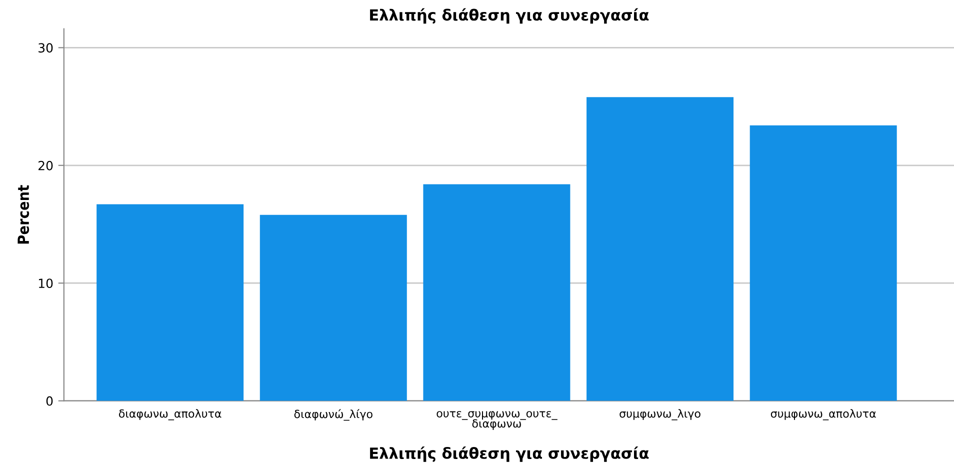 This screenshot has width=954, height=465. I want to click on x-tick-label: ουτε_συμφωνω_ουτε_ διαφωνω, so click(497, 420).